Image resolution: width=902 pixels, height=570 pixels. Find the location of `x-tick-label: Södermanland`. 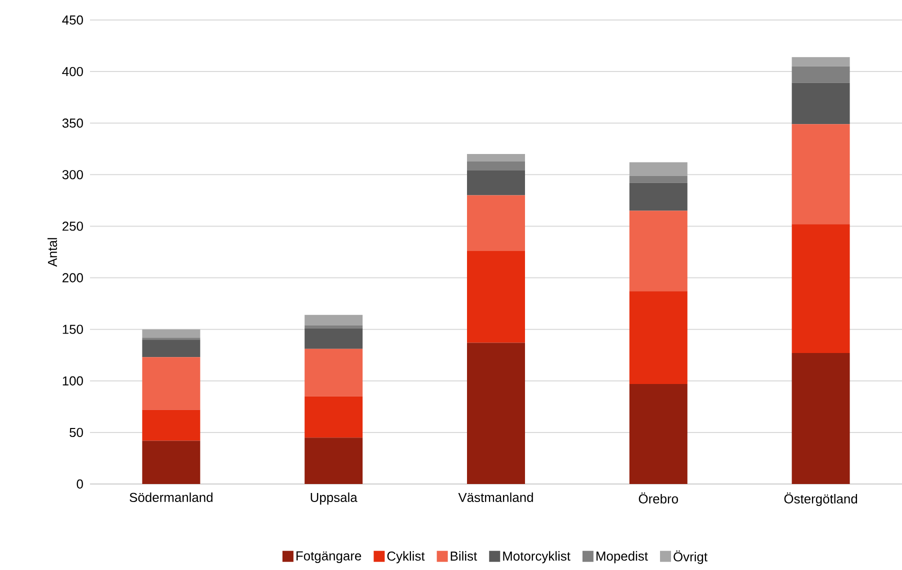

x-tick-label: Södermanland is located at coordinates (171, 497).